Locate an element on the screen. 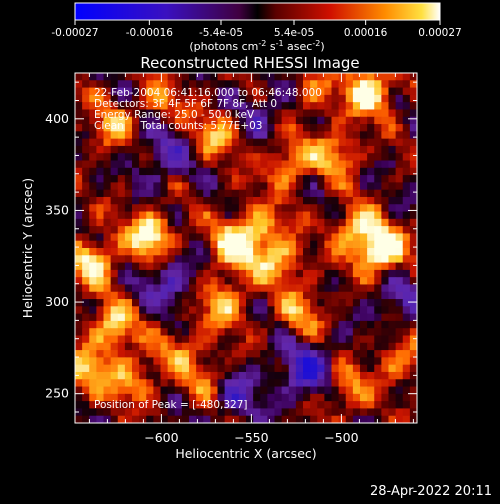  y-tick-label: 400 is located at coordinates (57, 118).